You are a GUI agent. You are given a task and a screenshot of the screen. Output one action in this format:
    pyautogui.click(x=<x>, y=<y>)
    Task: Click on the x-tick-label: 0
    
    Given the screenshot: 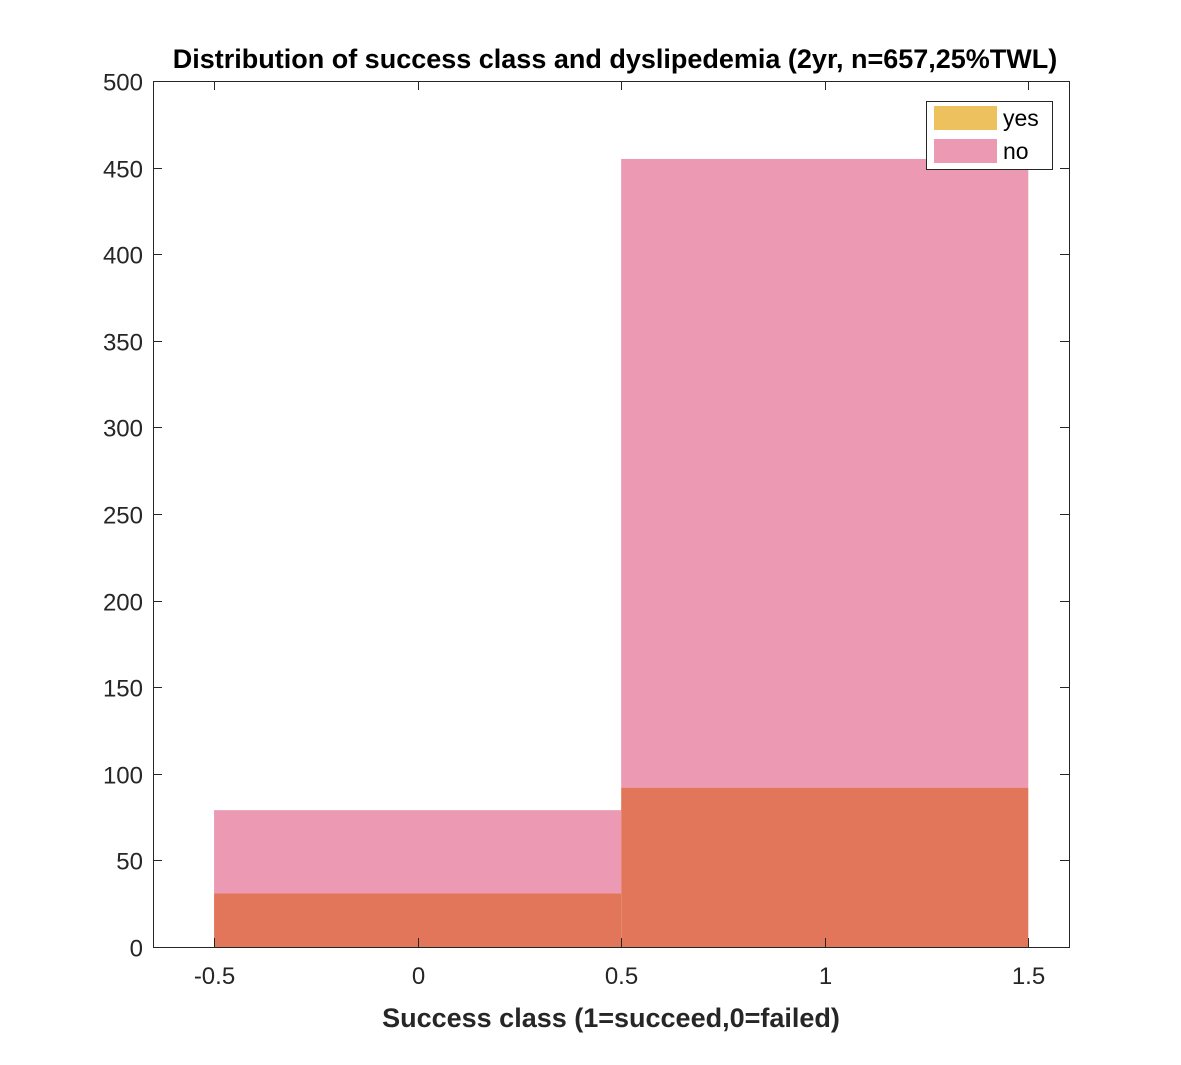 What is the action you would take?
    pyautogui.click(x=418, y=976)
    